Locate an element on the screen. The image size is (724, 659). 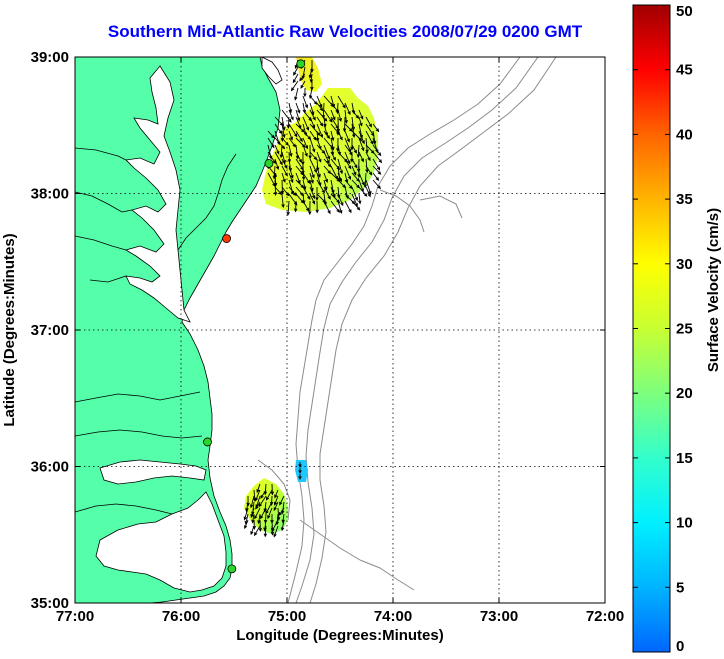
velocity-vectors is located at coordinates (313, 298).